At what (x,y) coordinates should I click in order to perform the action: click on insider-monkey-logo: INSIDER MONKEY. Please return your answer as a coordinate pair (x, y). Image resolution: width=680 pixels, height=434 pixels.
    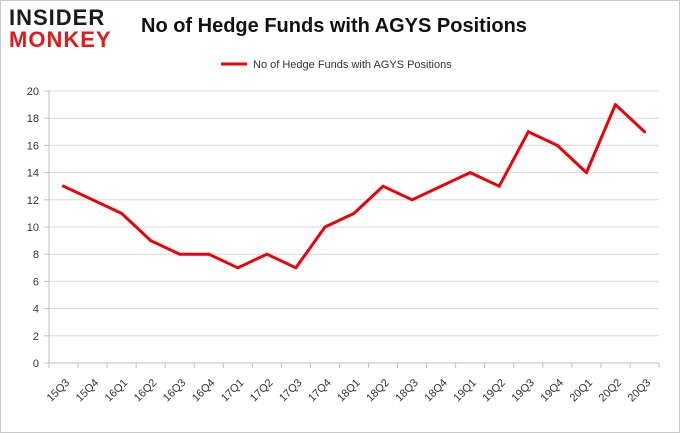
    Looking at the image, I should click on (69, 31).